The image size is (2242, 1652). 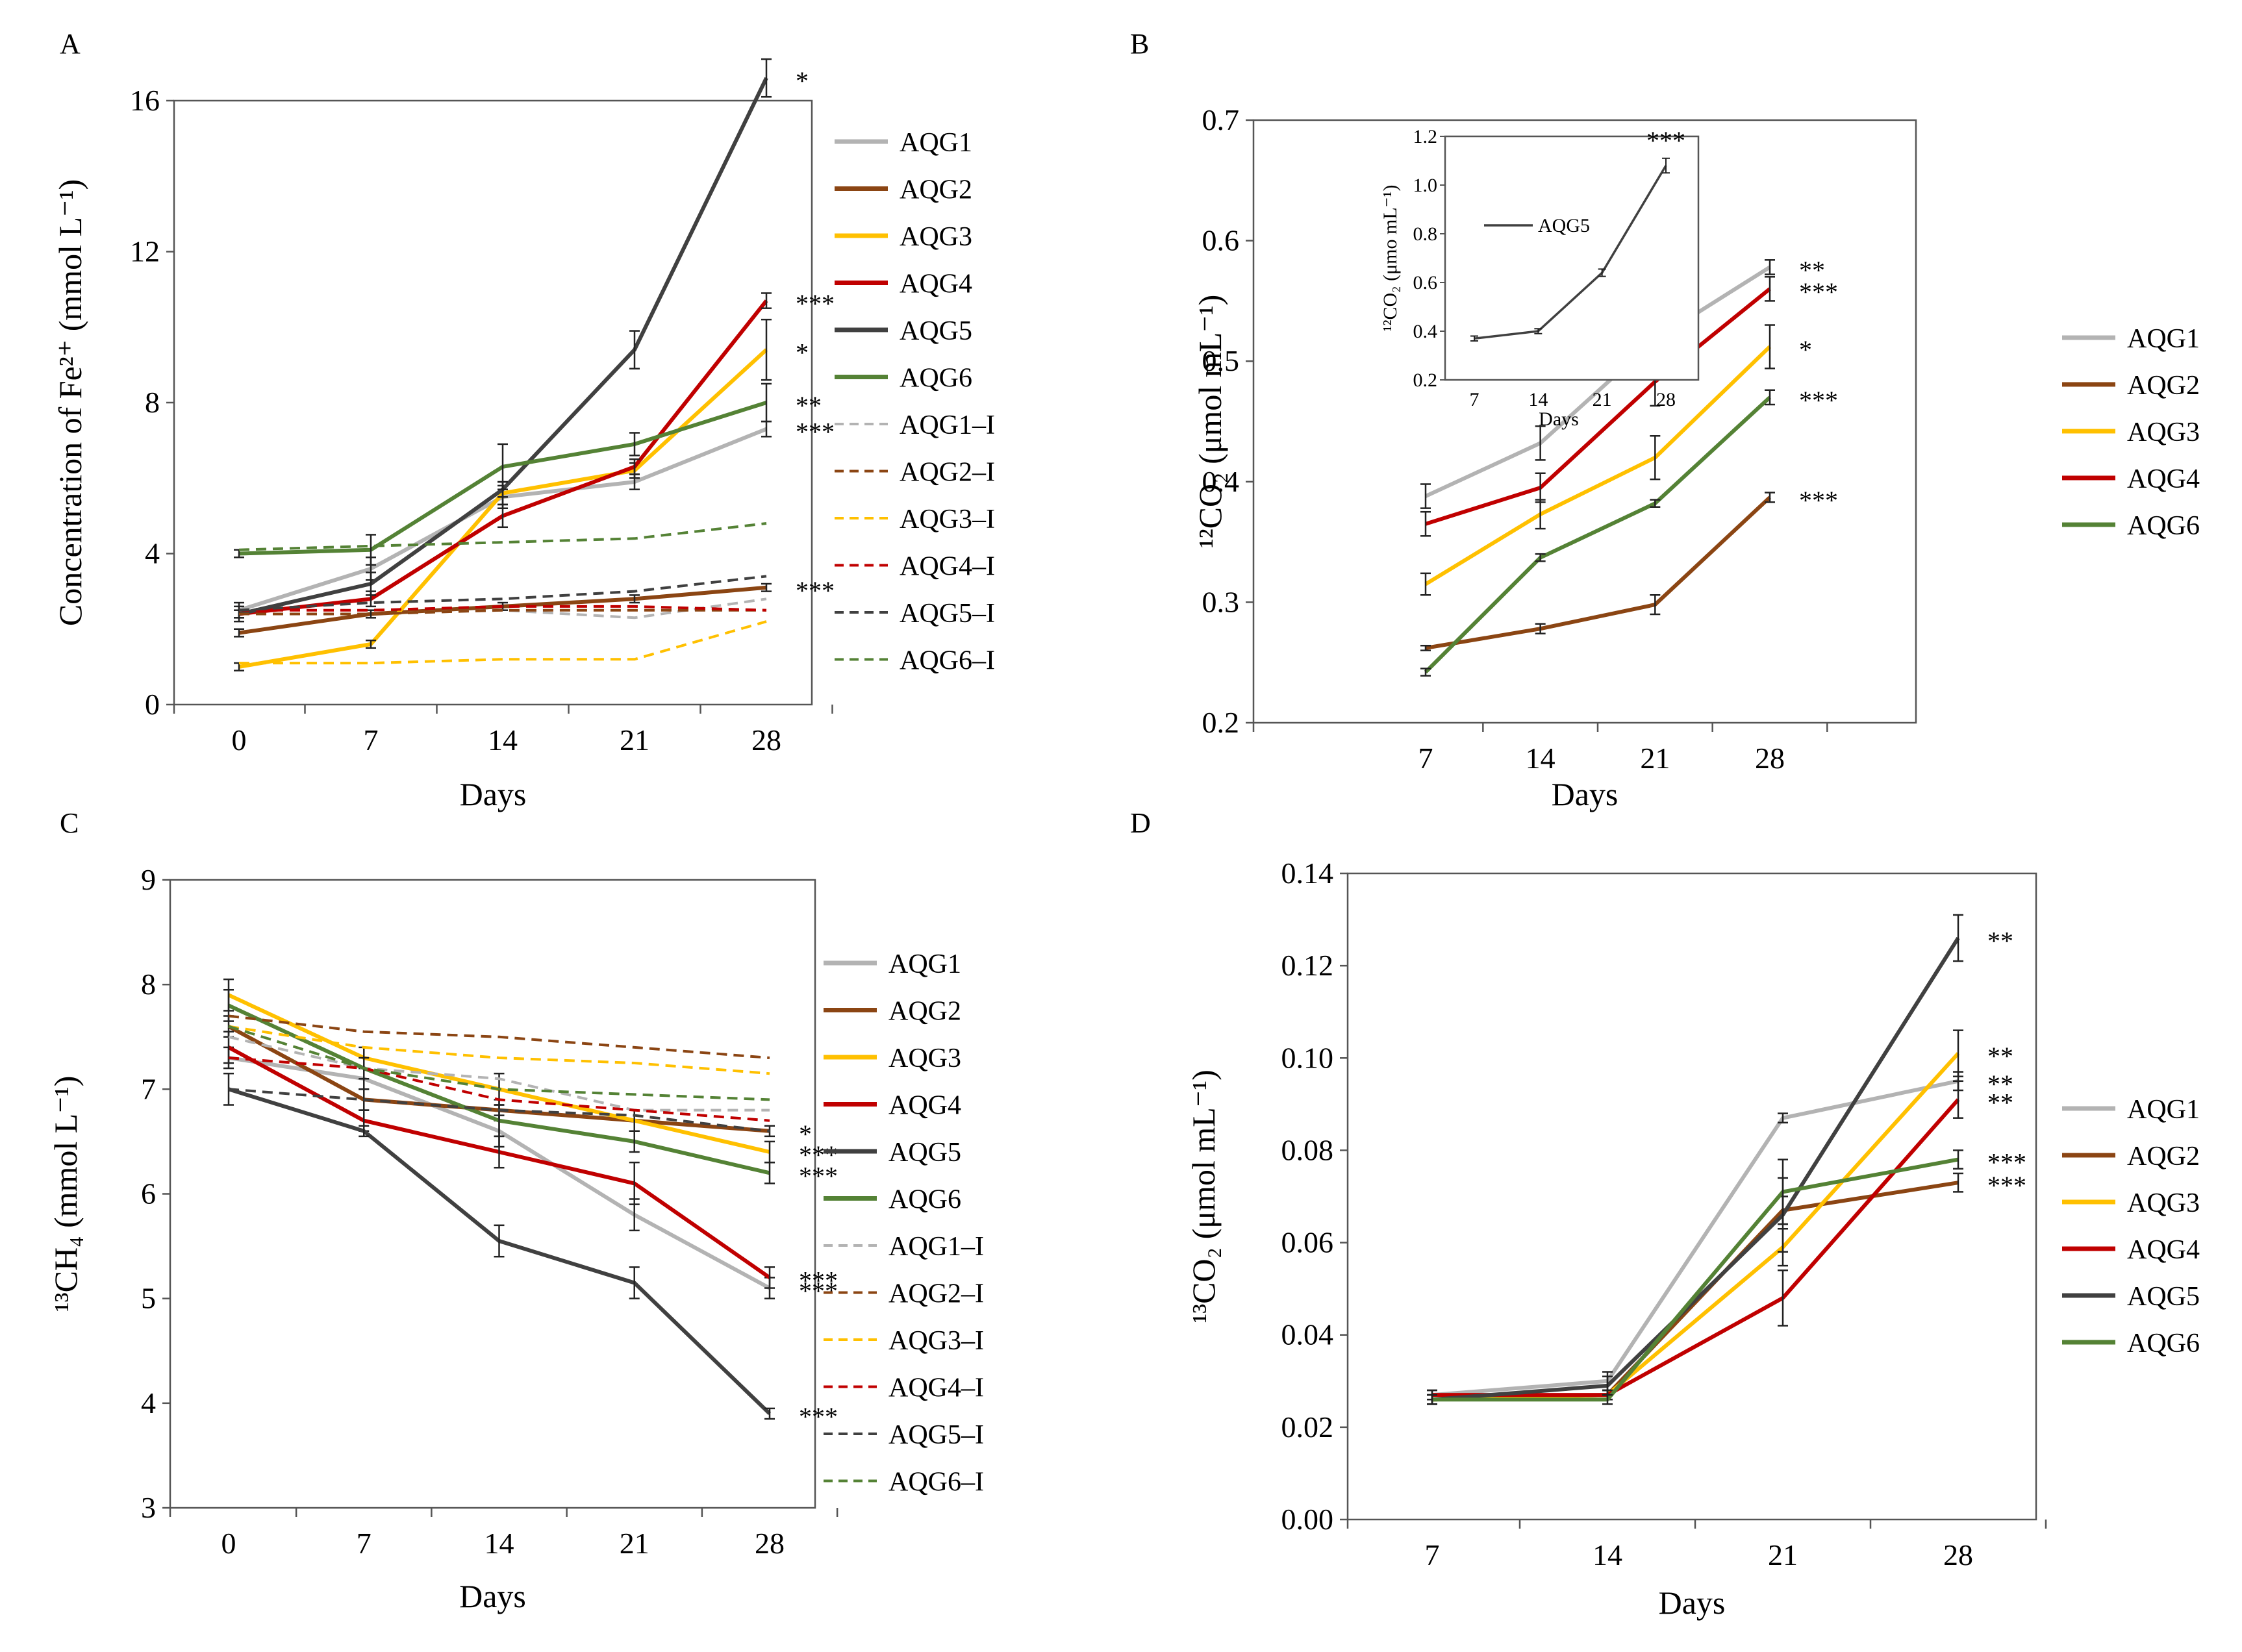 I want to click on y-tick-label: 4, so click(x=149, y=1403).